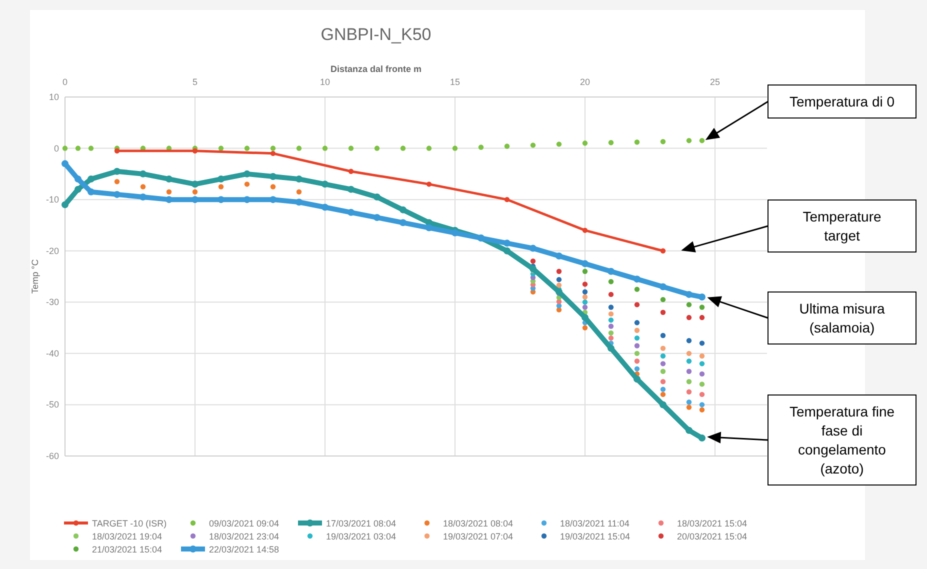 This screenshot has height=569, width=927. Describe the element at coordinates (53, 97) in the screenshot. I see `y-tick-label: 10` at that location.